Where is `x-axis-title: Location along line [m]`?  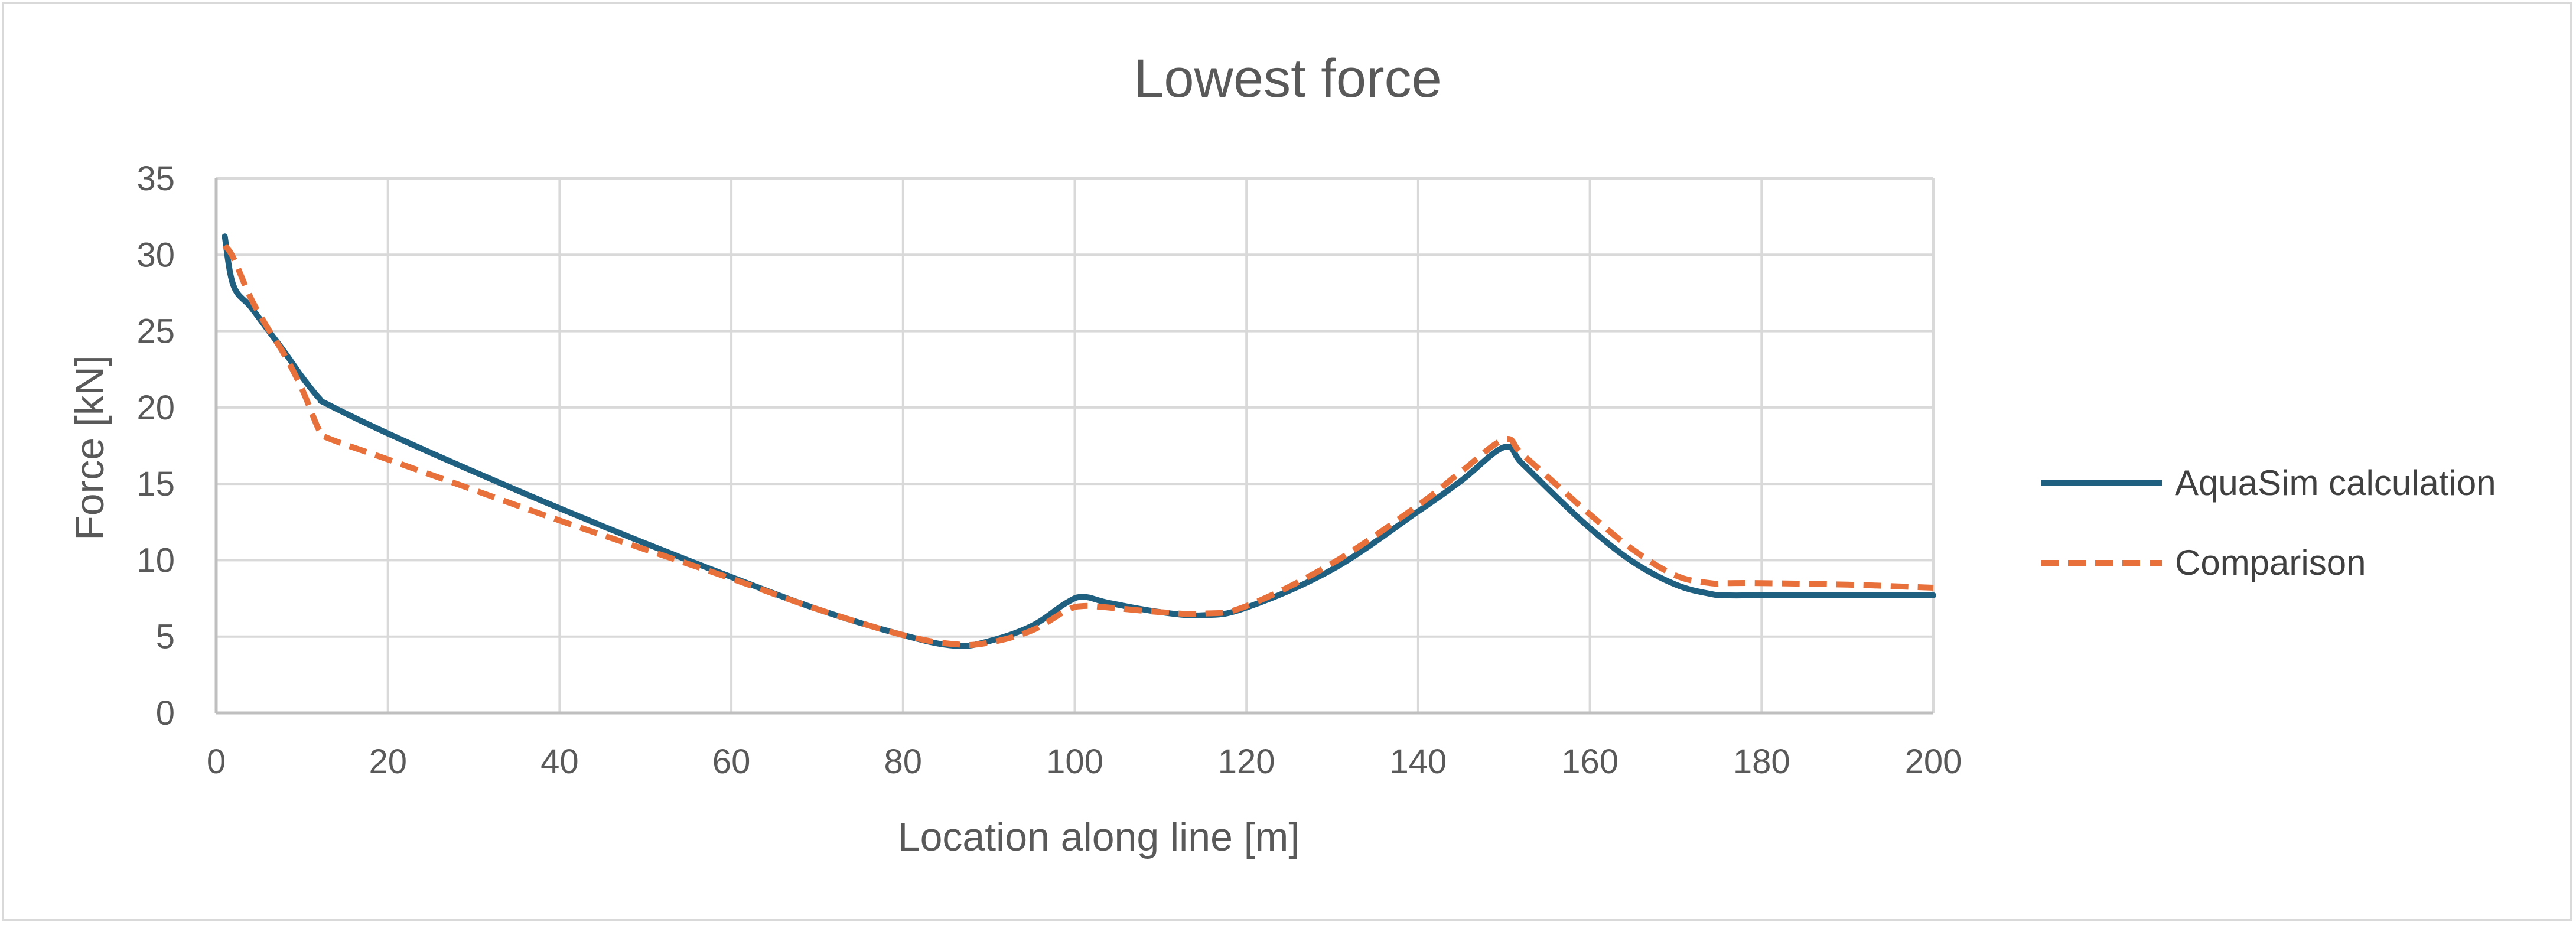
x-axis-title: Location along line [m] is located at coordinates (1099, 837).